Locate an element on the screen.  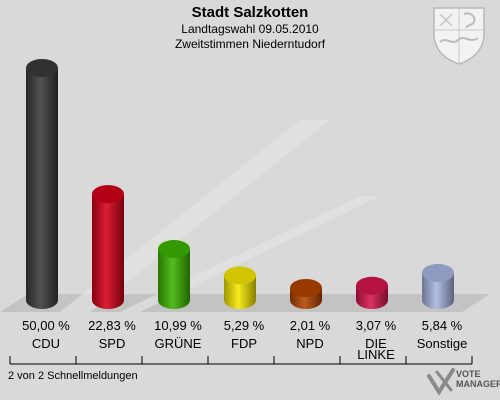
brand-line-2: MANAGER is located at coordinates (478, 384).